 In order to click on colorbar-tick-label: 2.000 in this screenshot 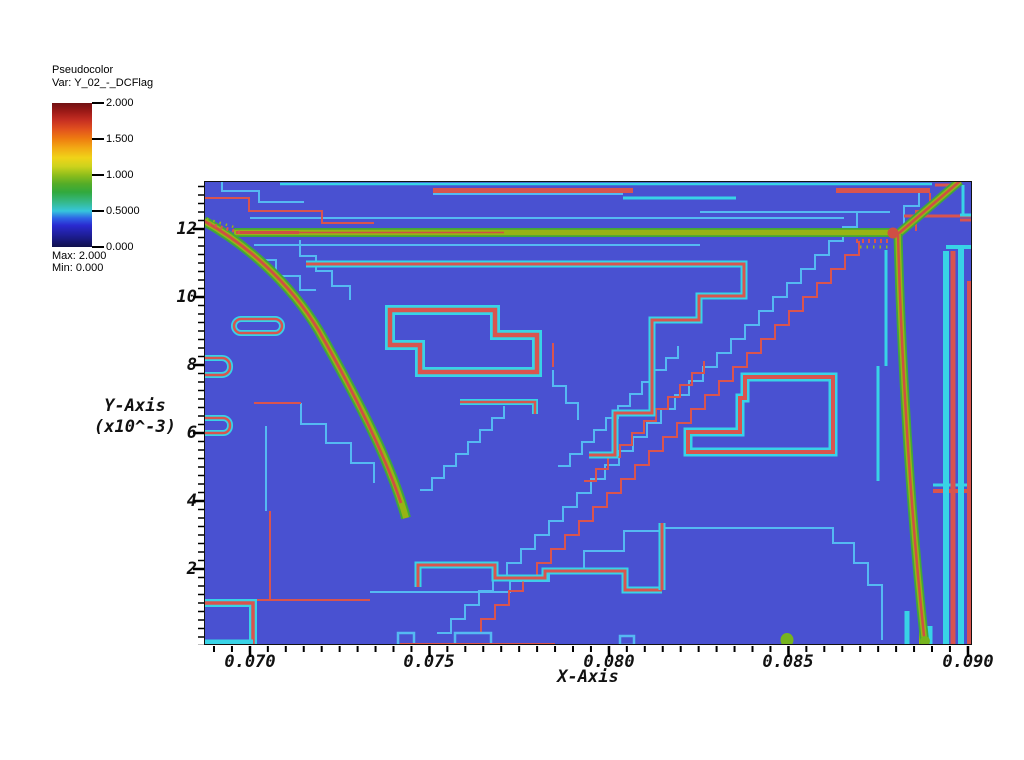, I will do `click(120, 103)`.